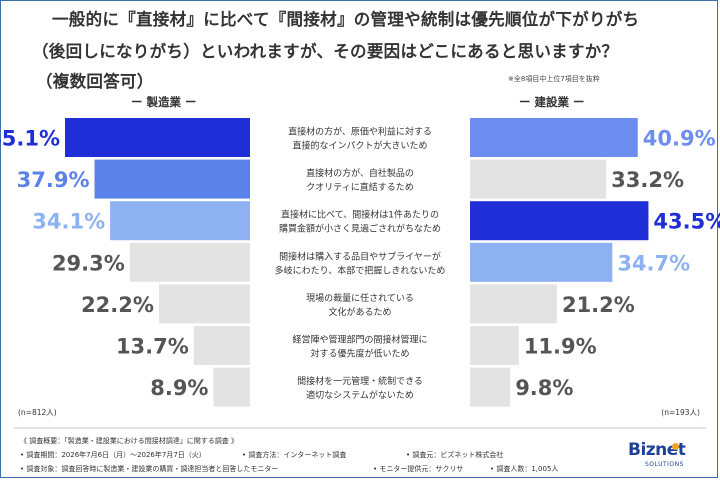 This screenshot has height=480, width=720. Describe the element at coordinates (686, 222) in the screenshot. I see `data-label-construction: 43.5%` at that location.